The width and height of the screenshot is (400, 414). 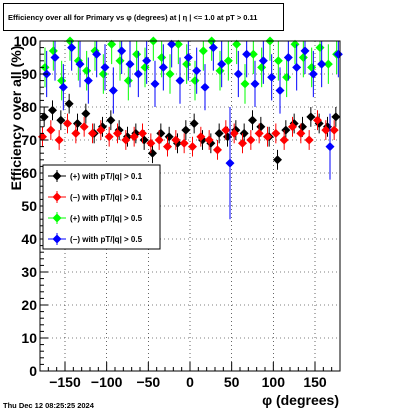 What do you see at coordinates (29, 173) in the screenshot?
I see `y-tick-label: 60` at bounding box center [29, 173].